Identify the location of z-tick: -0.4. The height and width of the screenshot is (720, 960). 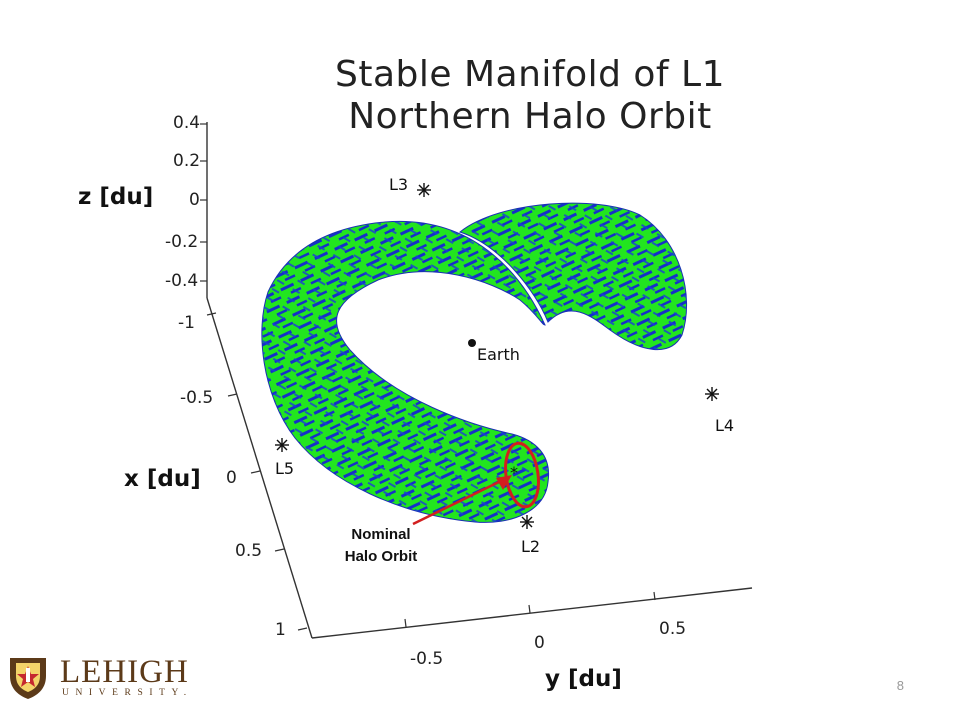
(182, 281).